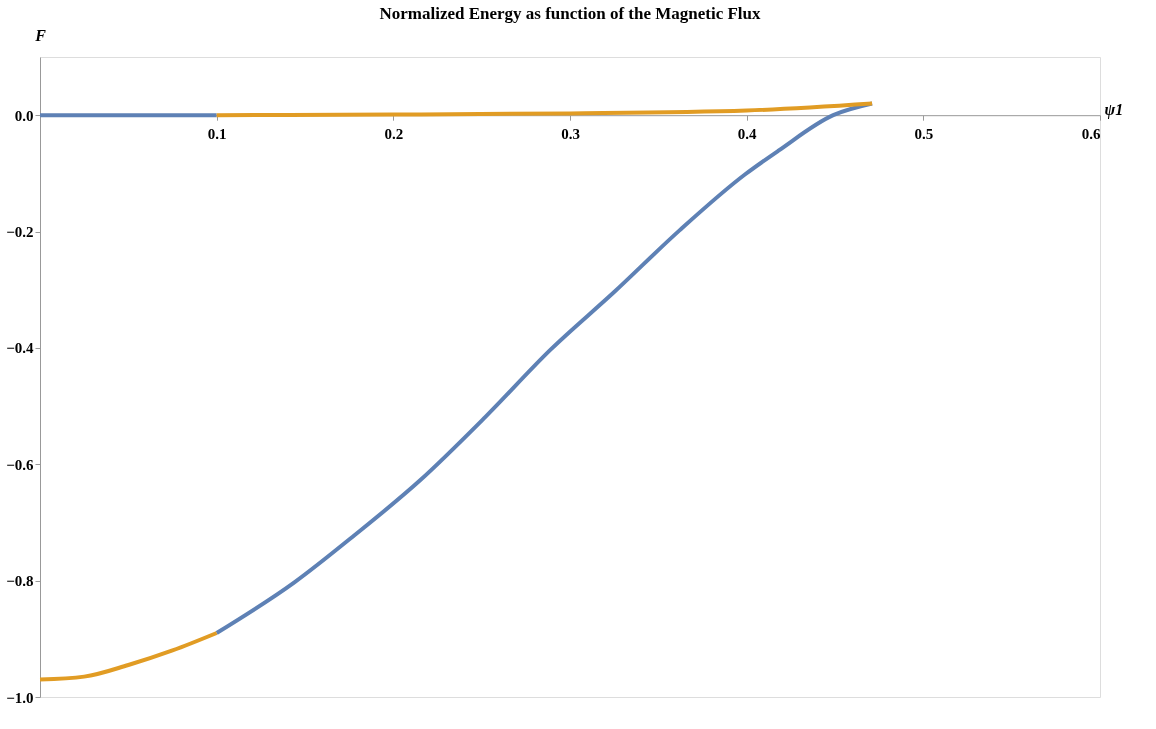 This screenshot has height=729, width=1156. I want to click on x-tick-label: 0.6, so click(1091, 133).